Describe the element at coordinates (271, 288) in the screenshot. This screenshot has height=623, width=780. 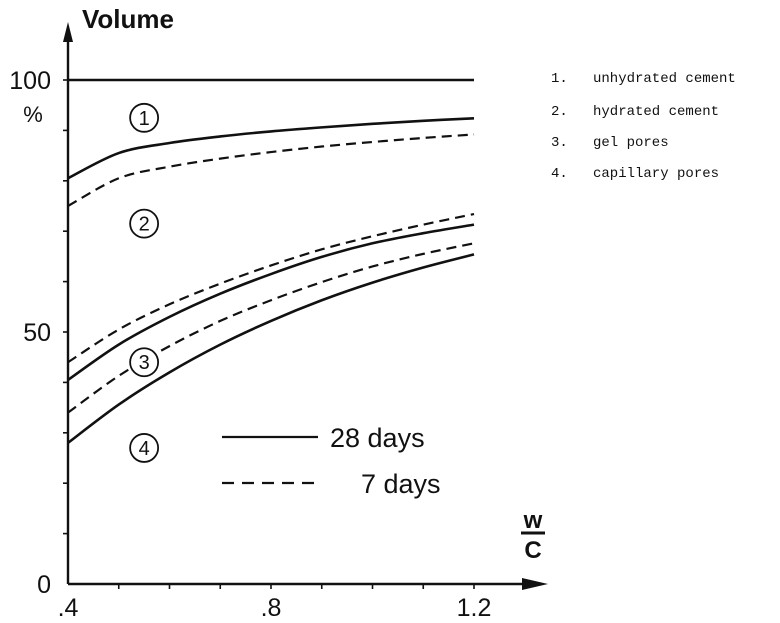
I see `series-line-2-3-dashed` at that location.